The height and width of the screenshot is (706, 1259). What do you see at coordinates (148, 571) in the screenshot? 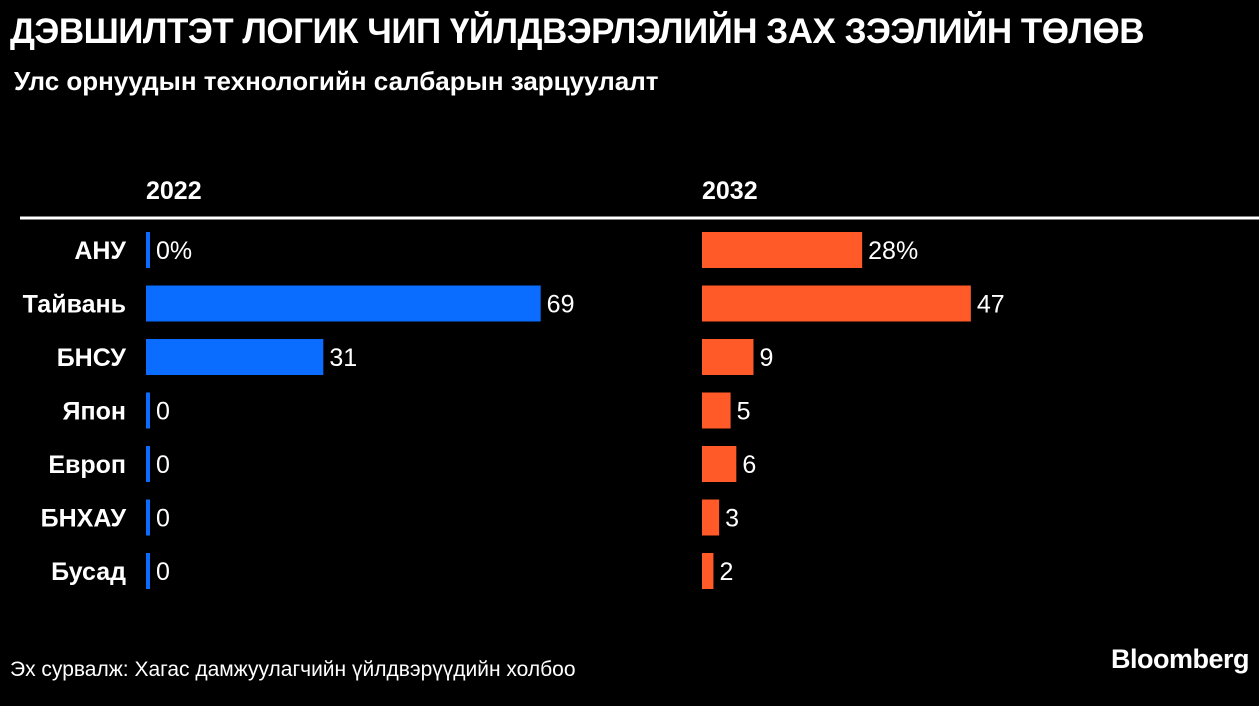
I see `bar-2022-other` at bounding box center [148, 571].